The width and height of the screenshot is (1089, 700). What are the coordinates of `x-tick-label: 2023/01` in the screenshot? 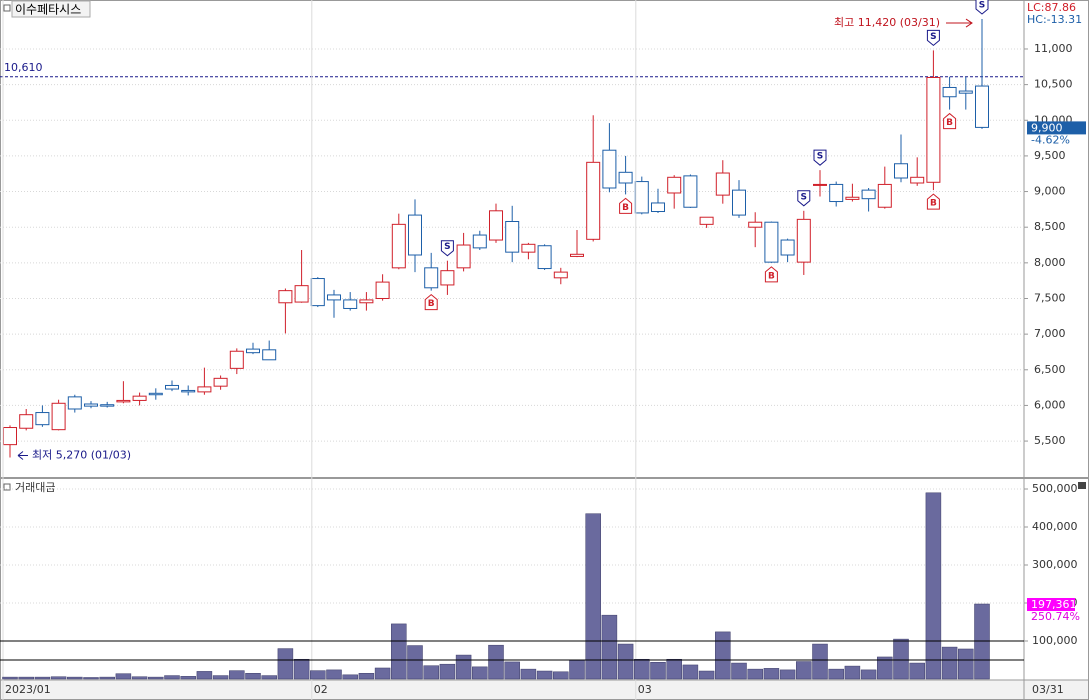 It's located at (28, 689).